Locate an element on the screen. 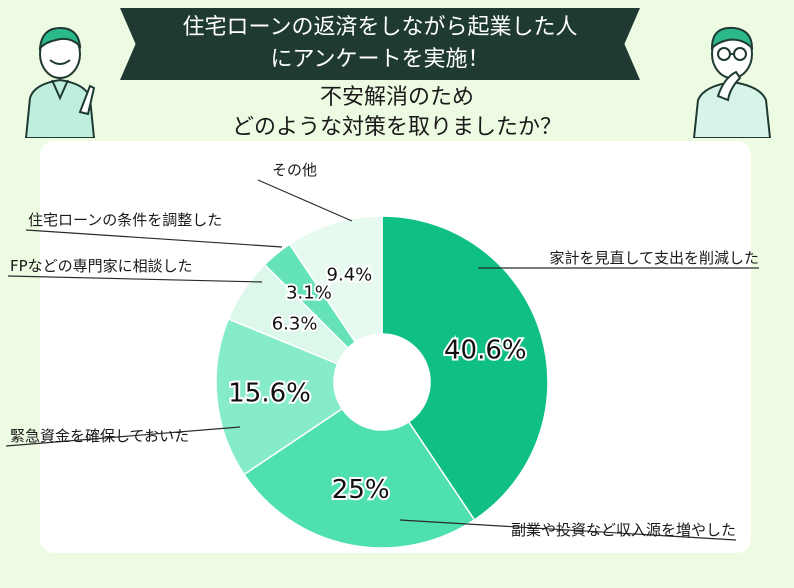 This screenshot has width=794, height=588. slice-value-label-4: 6.3% is located at coordinates (295, 323).